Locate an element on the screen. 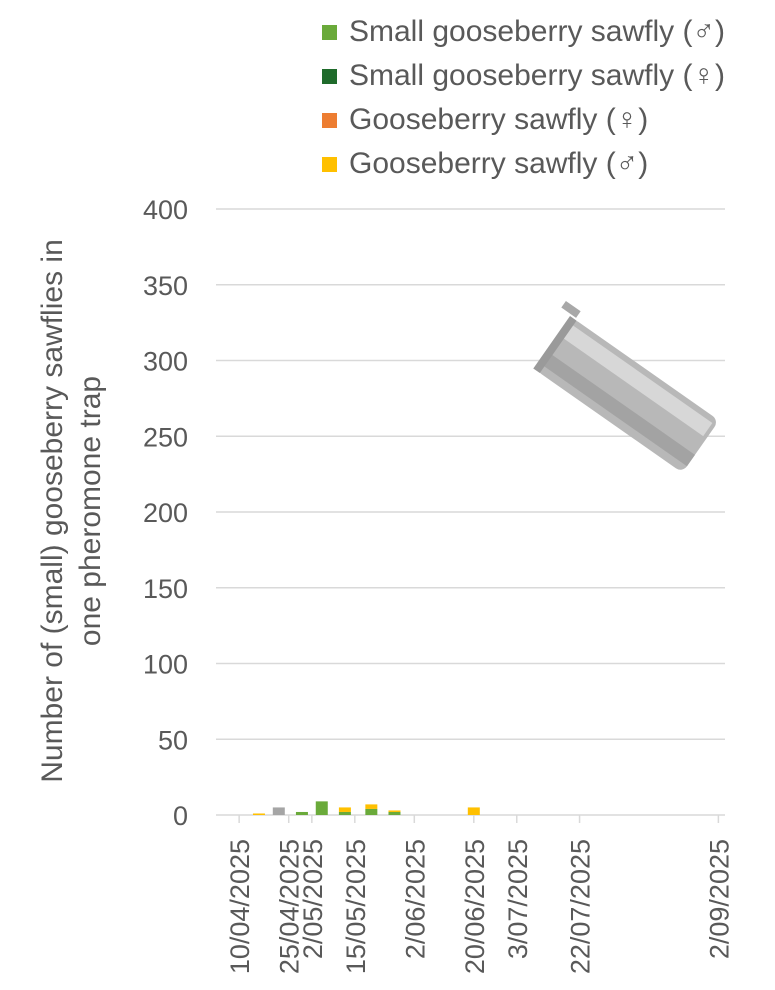  y-axis-ticks: 0 50 100 150 200 250 300 350 400 is located at coordinates (165, 513).